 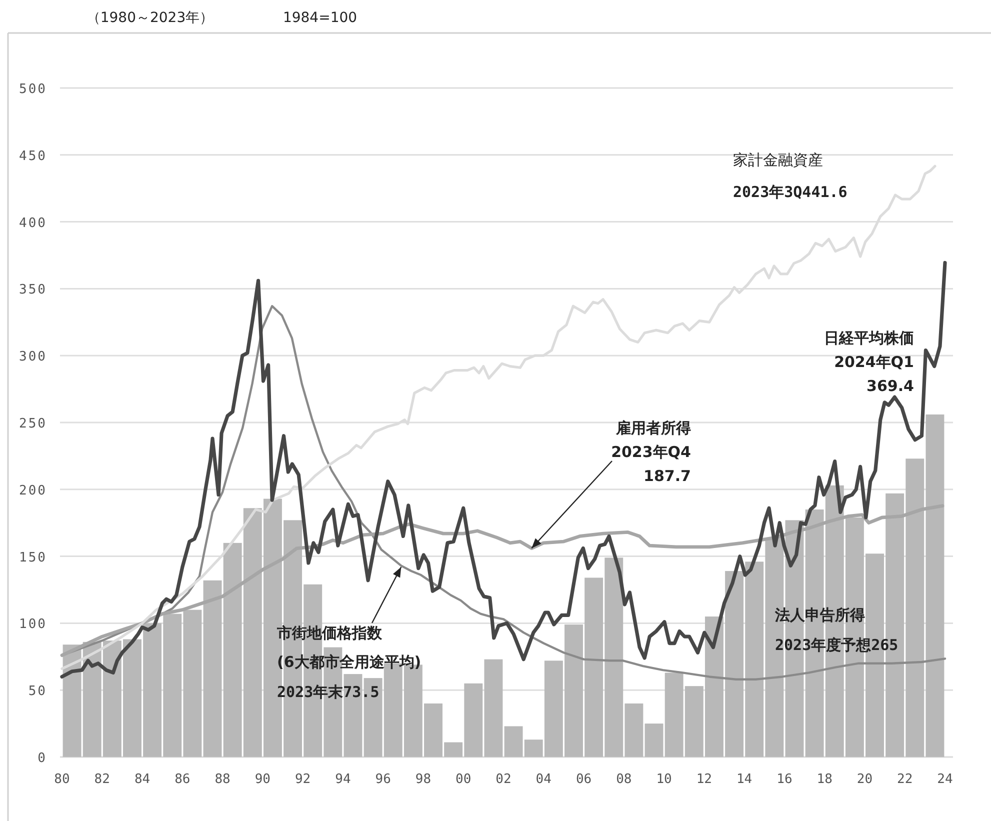 What do you see at coordinates (790, 192) in the screenshot?
I see `annotation: 2023年3Q441.6` at bounding box center [790, 192].